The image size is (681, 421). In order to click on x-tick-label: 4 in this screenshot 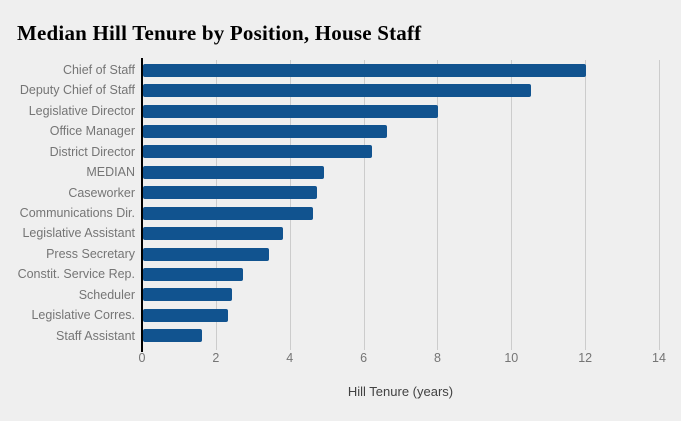, I will do `click(290, 358)`.